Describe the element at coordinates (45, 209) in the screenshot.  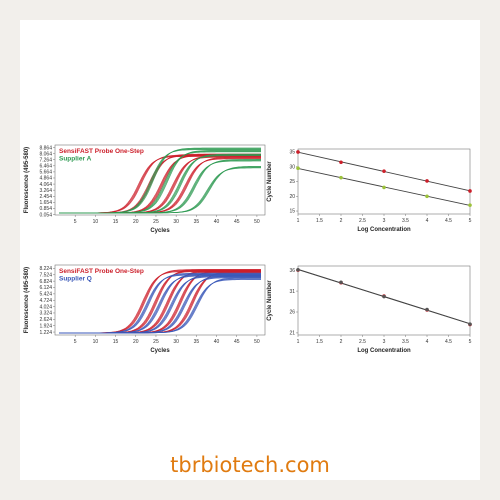
I see `y-tick-label: 0.854` at that location.